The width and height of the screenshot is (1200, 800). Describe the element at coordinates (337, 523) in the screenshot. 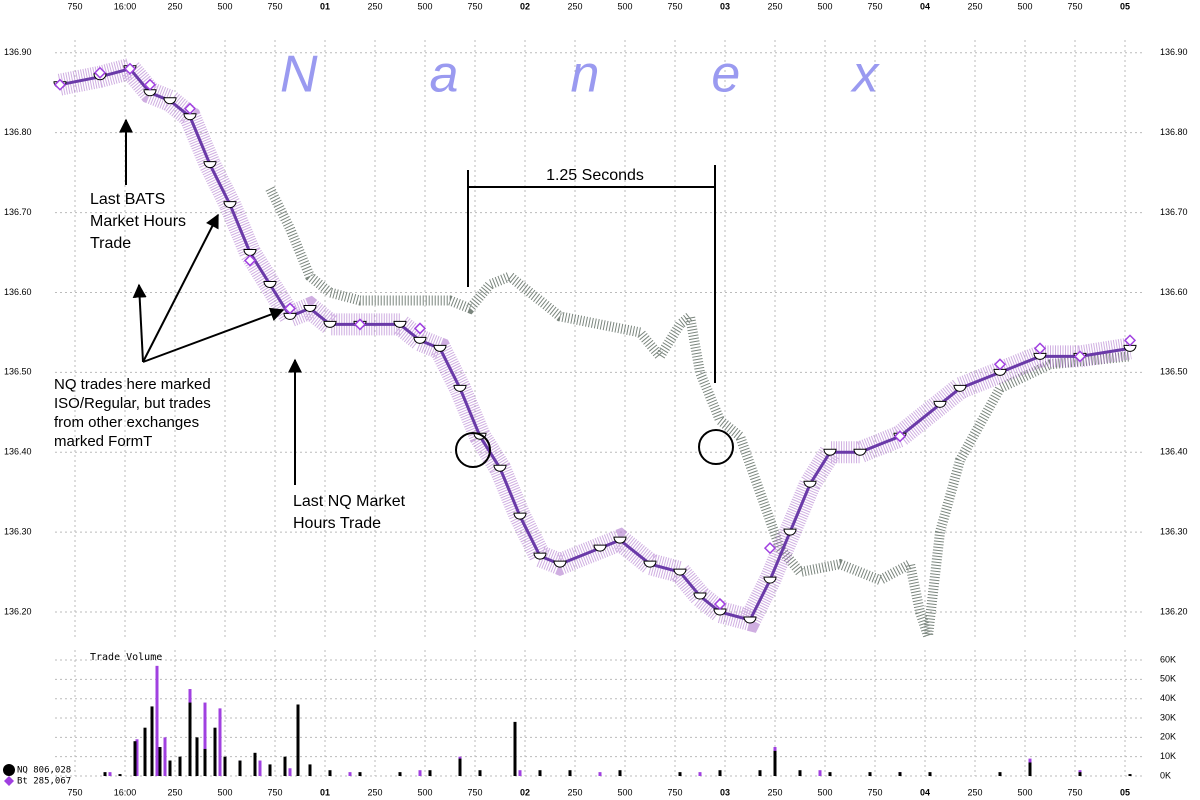

I see `annotation-line: Hours Trade` at that location.